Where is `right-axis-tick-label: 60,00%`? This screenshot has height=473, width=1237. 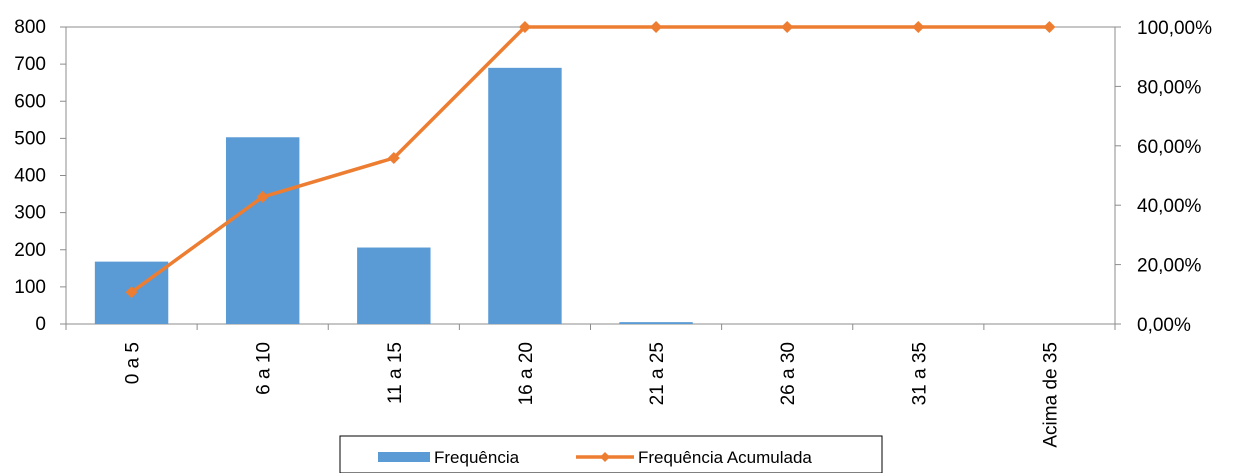
right-axis-tick-label: 60,00% is located at coordinates (1169, 147).